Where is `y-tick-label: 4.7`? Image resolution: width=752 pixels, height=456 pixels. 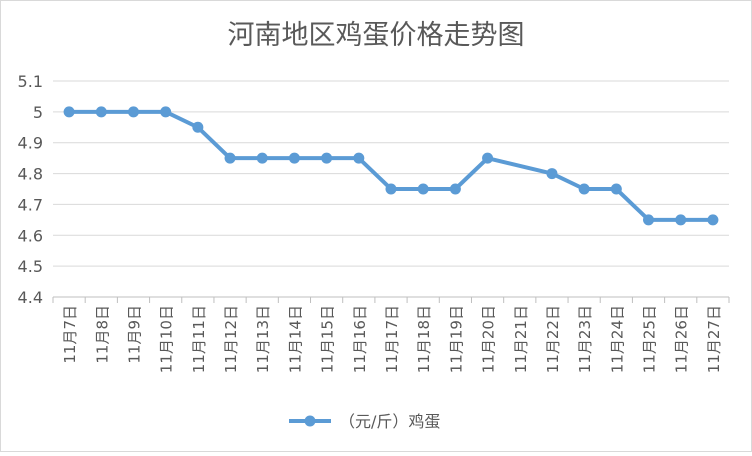
y-tick-label: 4.7 is located at coordinates (30, 204).